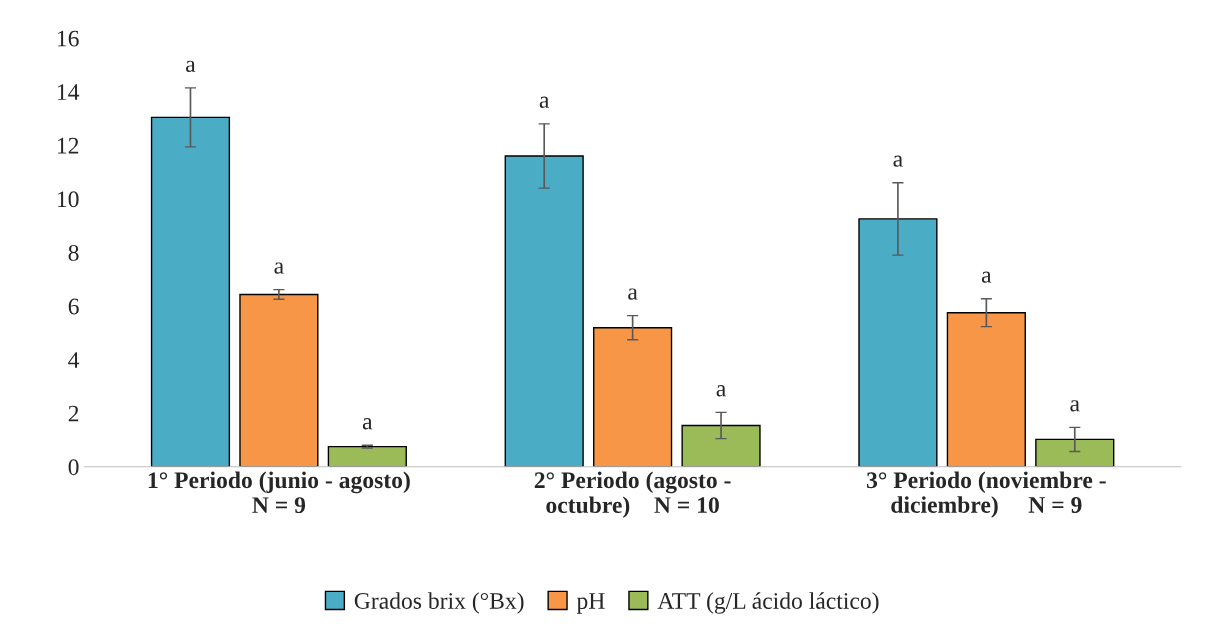 This screenshot has width=1205, height=635. Describe the element at coordinates (439, 603) in the screenshot. I see `legend-label: Grados brix (°Bx)` at that location.